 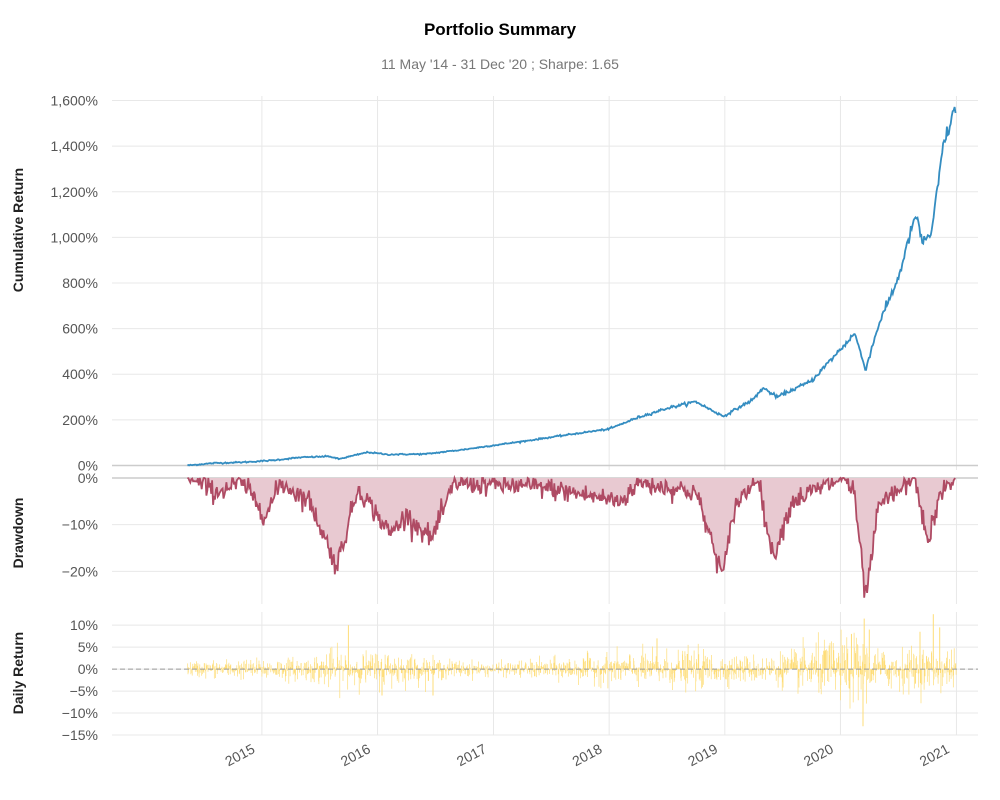 What do you see at coordinates (80, 329) in the screenshot?
I see `y-tick-label: 600%` at bounding box center [80, 329].